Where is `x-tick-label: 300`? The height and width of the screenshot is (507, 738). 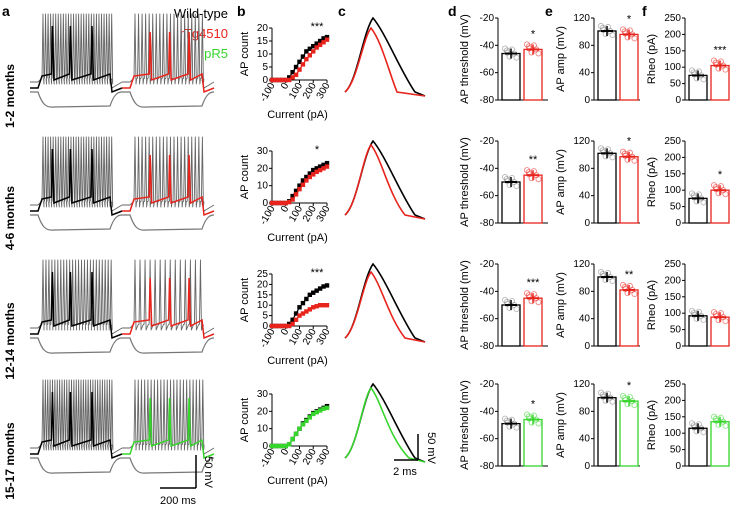 x-tick-label: 300 is located at coordinates (324, 337).